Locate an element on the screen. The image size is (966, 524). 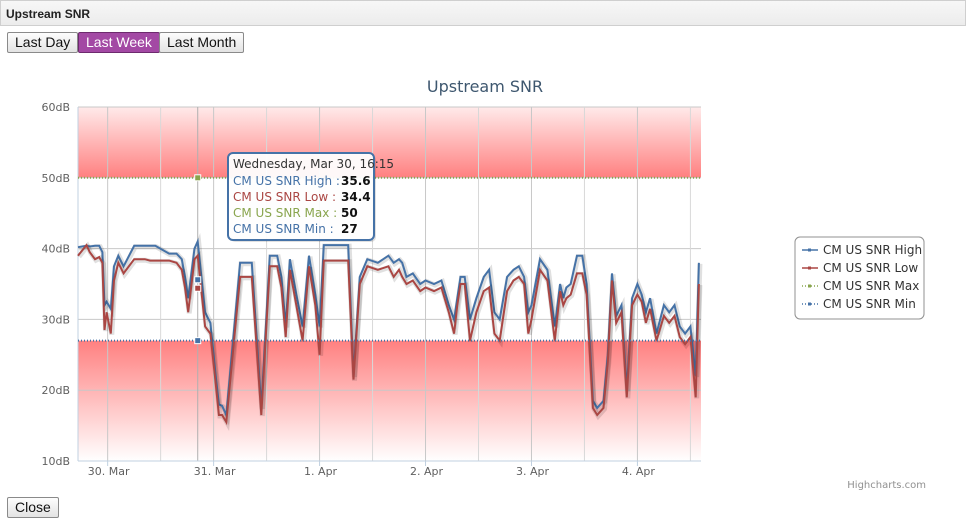
legend-box is located at coordinates (859, 278).